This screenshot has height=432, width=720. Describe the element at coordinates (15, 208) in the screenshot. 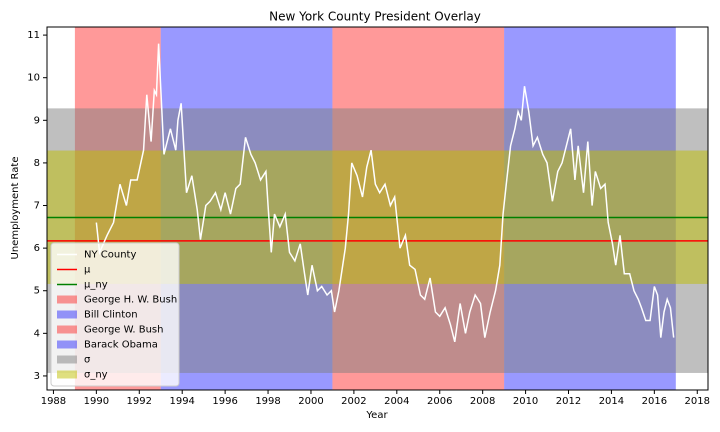

I see `y-axis-label: Unemployment Rate` at that location.